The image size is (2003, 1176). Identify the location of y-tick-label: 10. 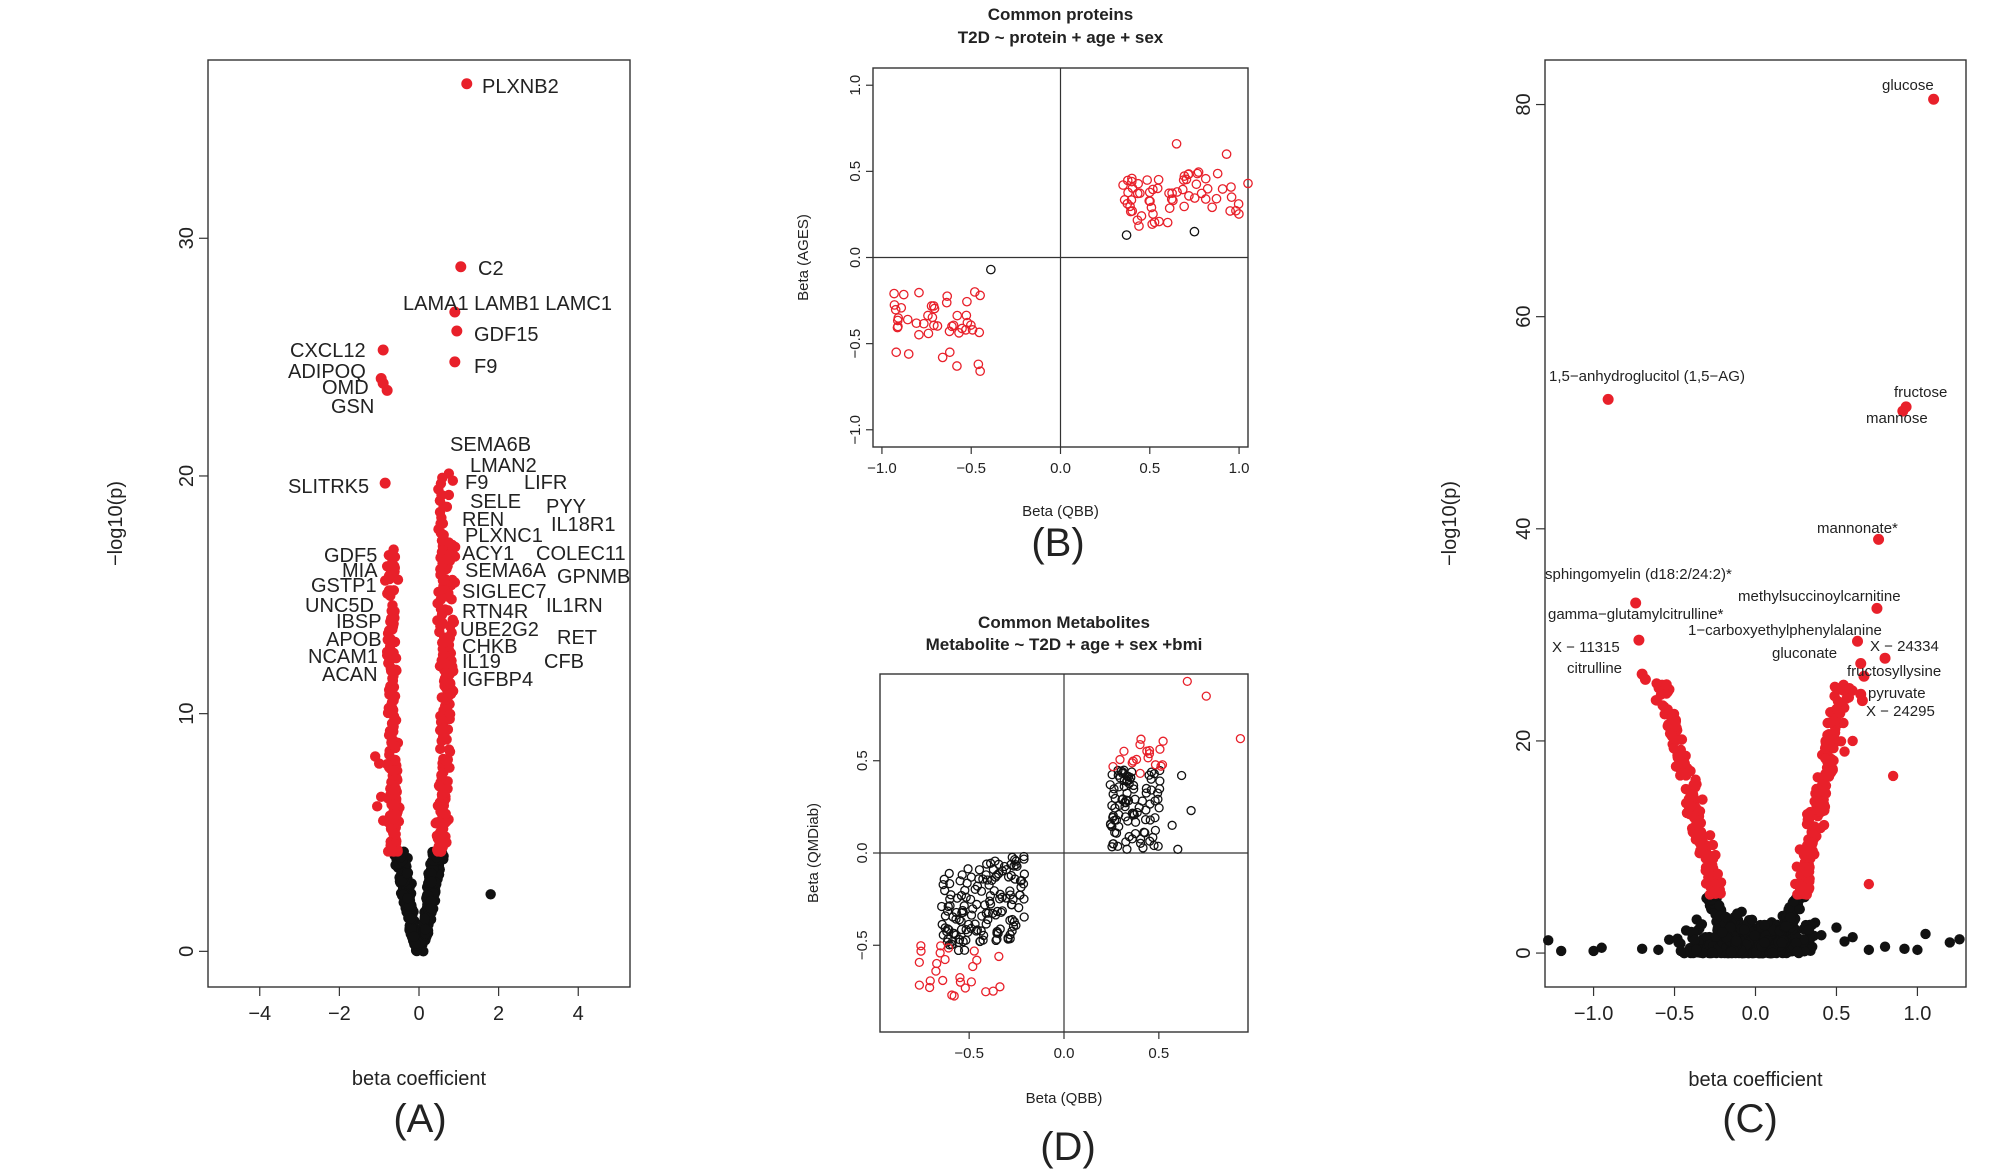
(187, 714).